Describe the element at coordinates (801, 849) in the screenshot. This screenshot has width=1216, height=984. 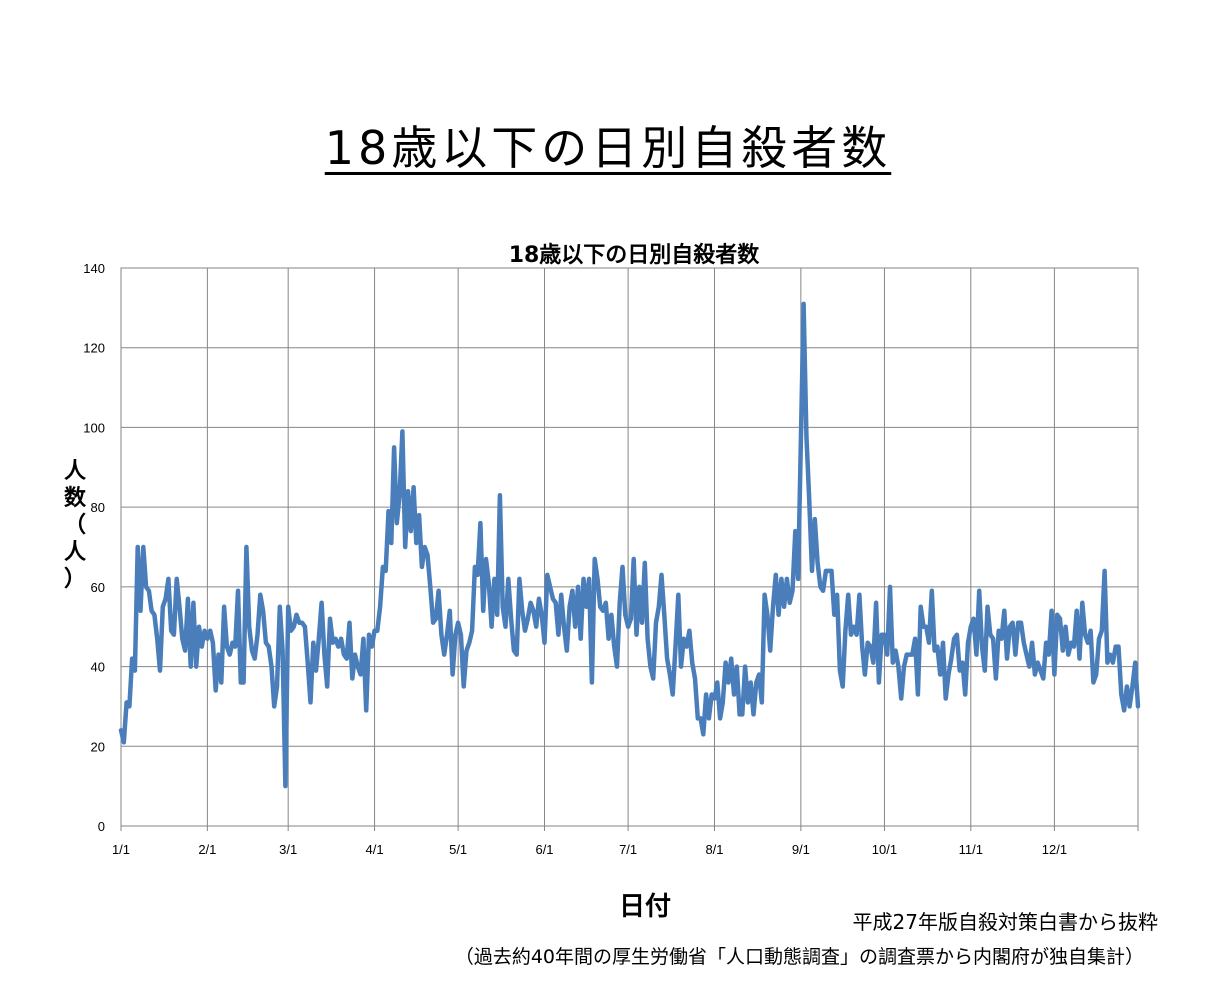
I see `x-tick-label: 9/1` at that location.